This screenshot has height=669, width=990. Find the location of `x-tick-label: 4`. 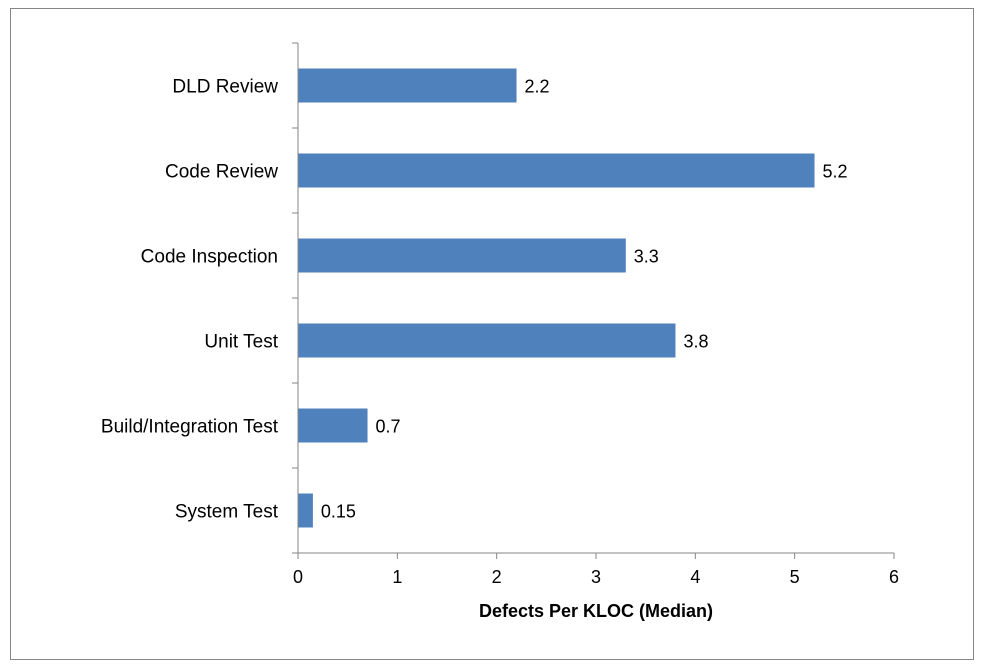

x-tick-label: 4 is located at coordinates (695, 577).